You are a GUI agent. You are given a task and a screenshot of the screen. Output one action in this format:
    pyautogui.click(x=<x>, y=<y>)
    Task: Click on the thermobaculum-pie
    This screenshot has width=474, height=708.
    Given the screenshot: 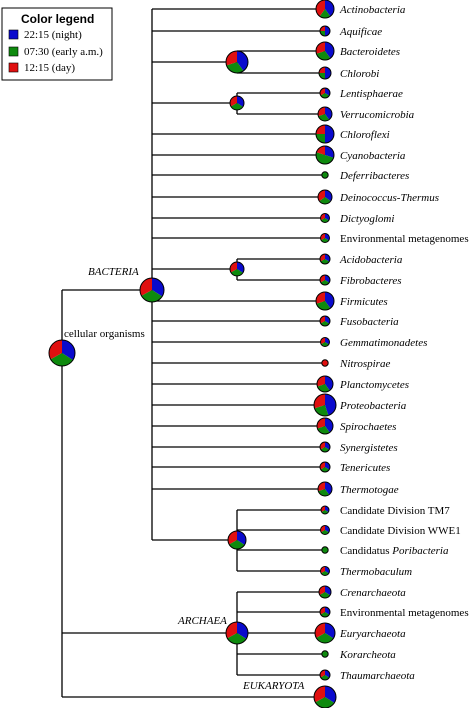 What is the action you would take?
    pyautogui.click(x=325, y=571)
    